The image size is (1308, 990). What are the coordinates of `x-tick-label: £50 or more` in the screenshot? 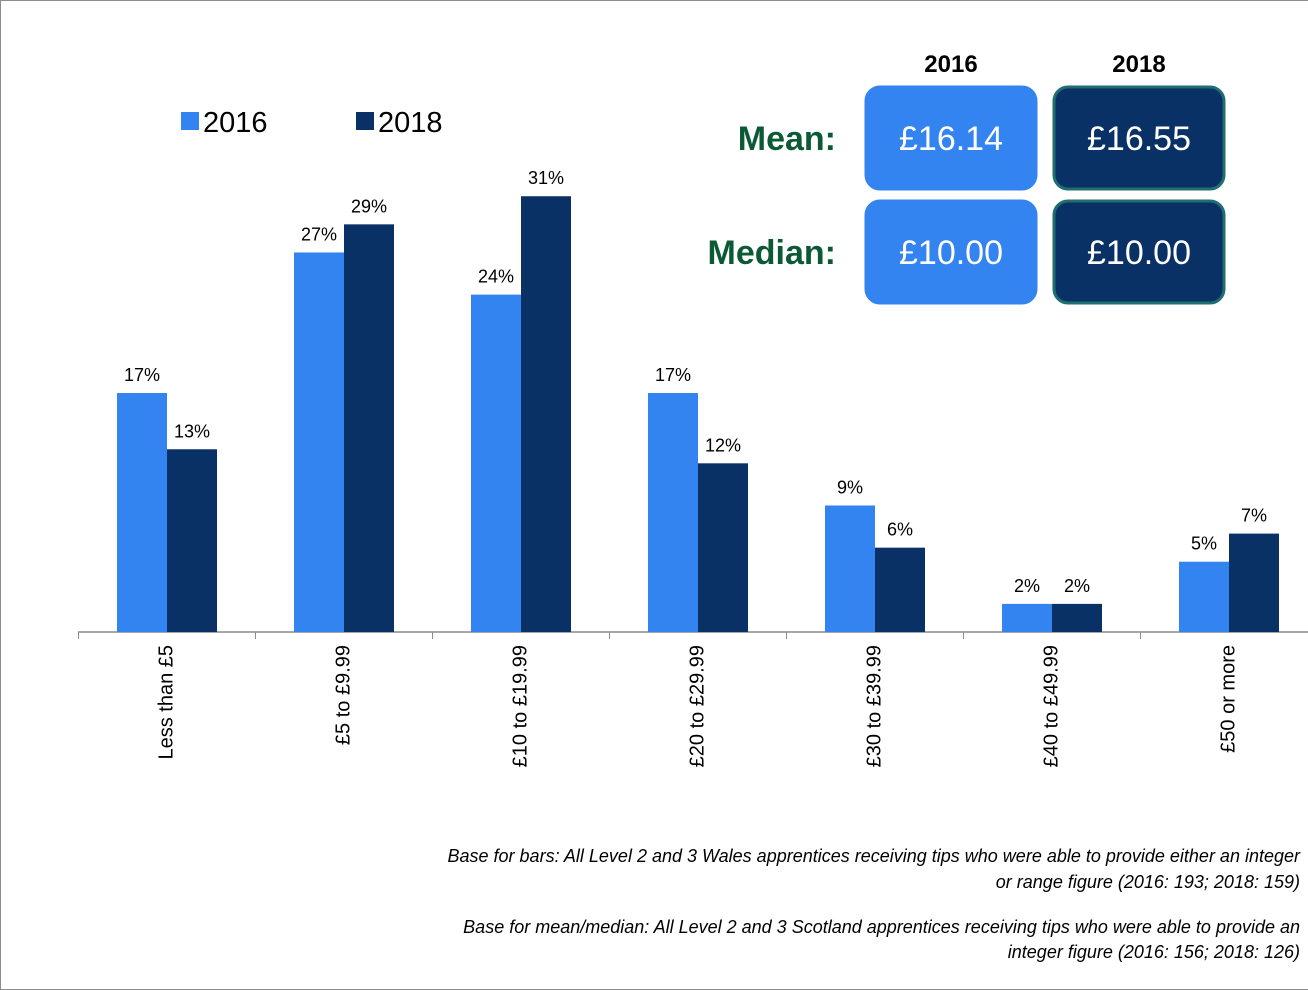 It's located at (1228, 699).